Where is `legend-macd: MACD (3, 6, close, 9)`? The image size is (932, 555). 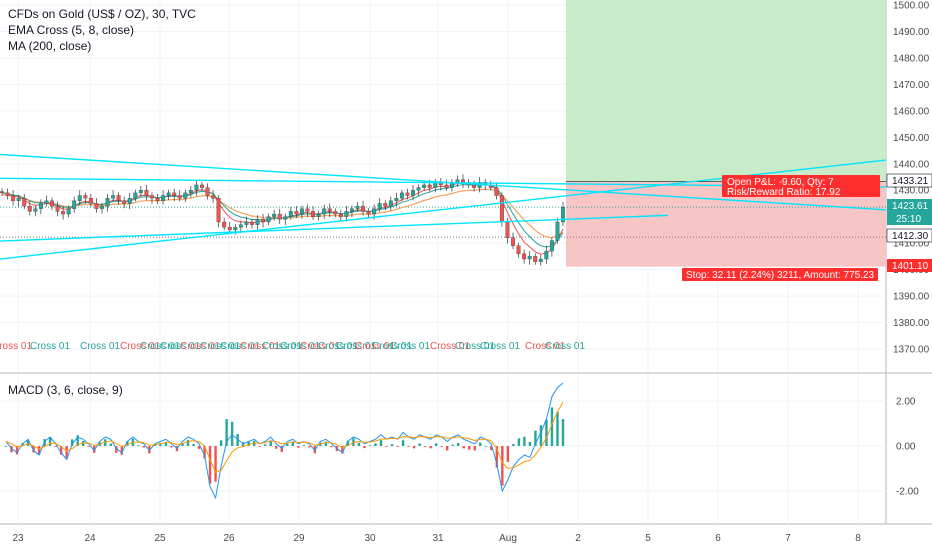
legend-macd: MACD (3, 6, close, 9) is located at coordinates (65, 390).